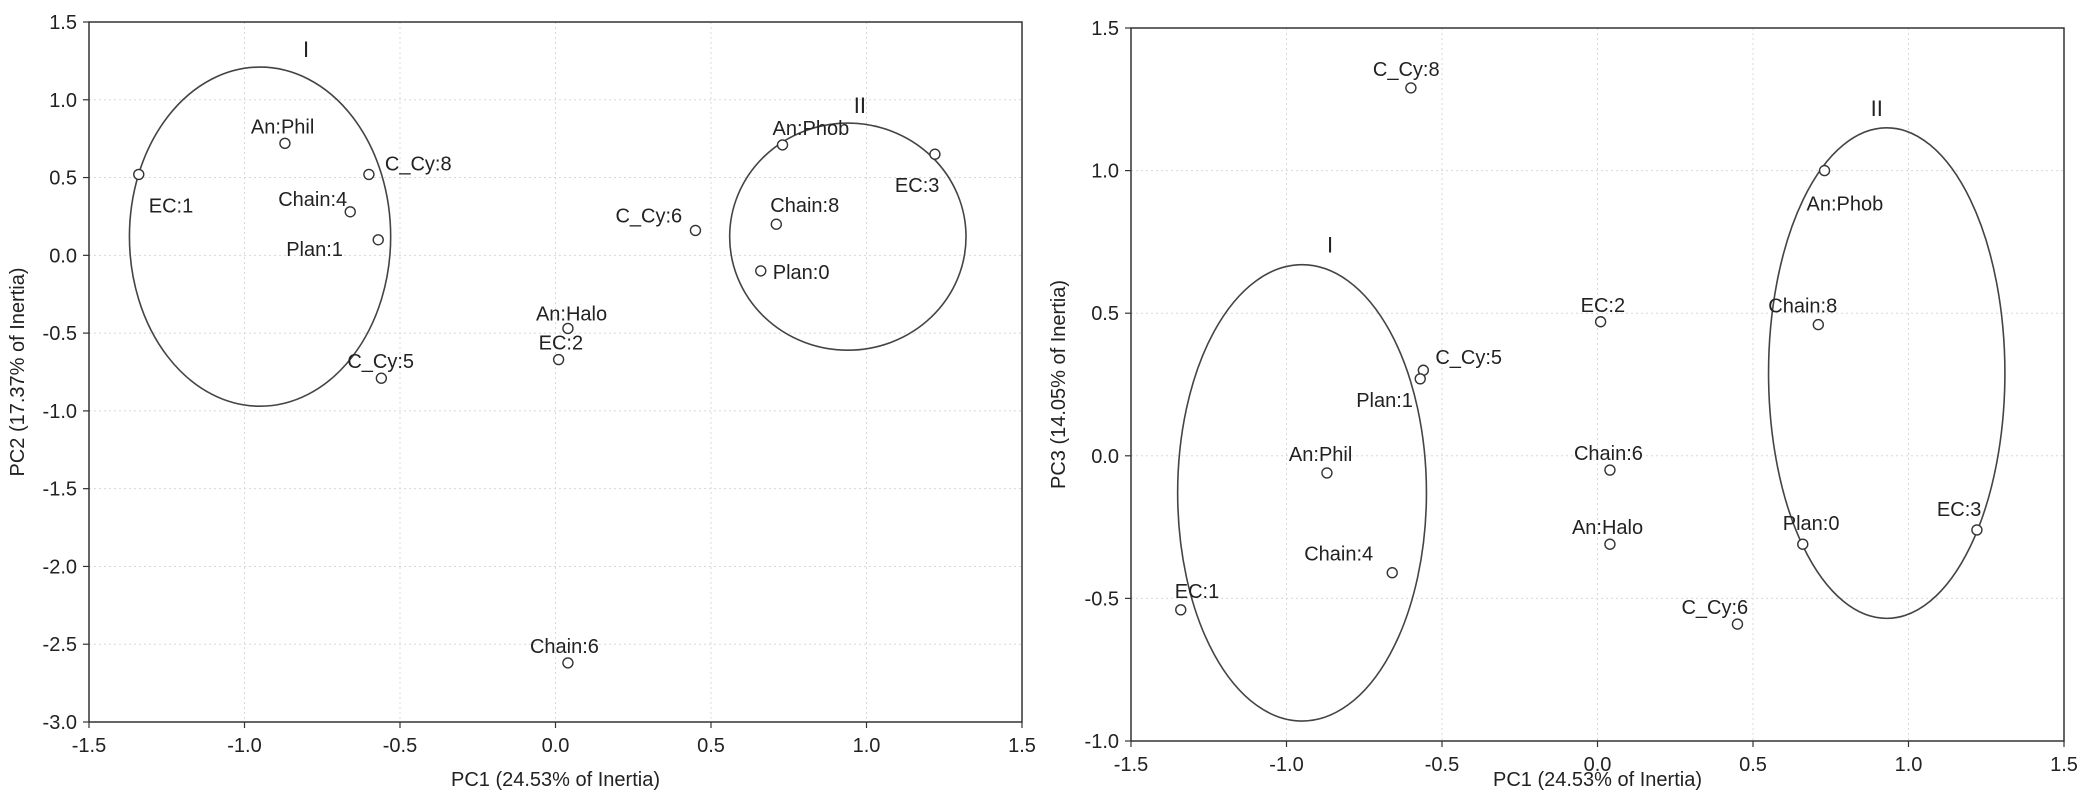 The width and height of the screenshot is (2096, 793). I want to click on y-tick-label: -3.0, so click(60, 723).